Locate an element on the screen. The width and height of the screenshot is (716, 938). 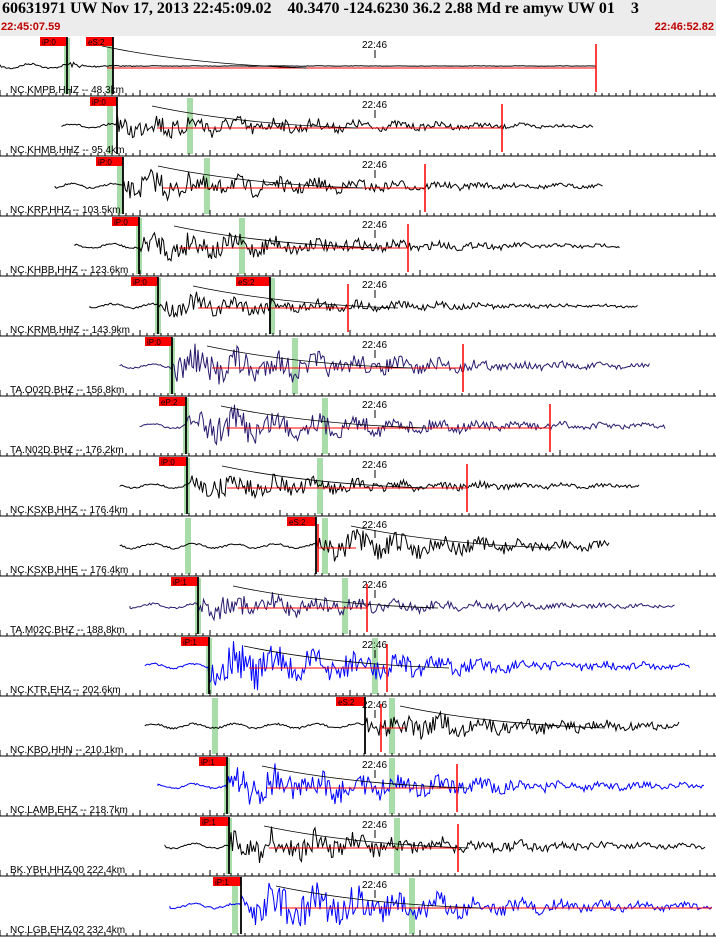
trace-row-11: 22:46 iP:1 NC.KTR.EHZ -- 202.6km is located at coordinates (358, 667).